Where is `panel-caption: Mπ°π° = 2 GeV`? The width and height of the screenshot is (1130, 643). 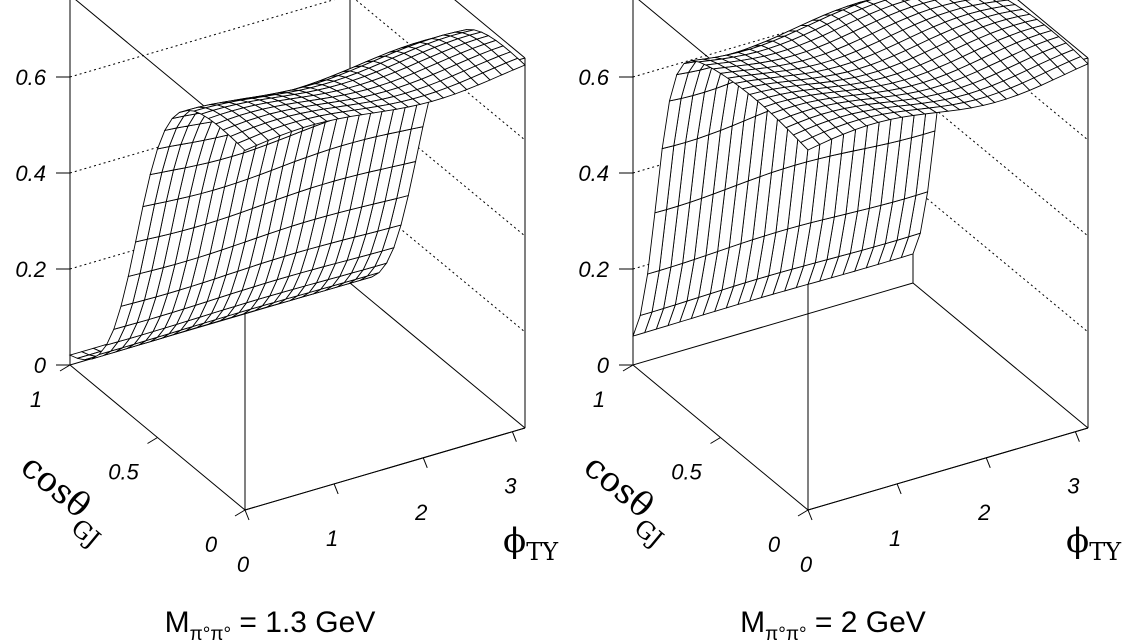 panel-caption: Mπ°π° = 2 GeV is located at coordinates (833, 624).